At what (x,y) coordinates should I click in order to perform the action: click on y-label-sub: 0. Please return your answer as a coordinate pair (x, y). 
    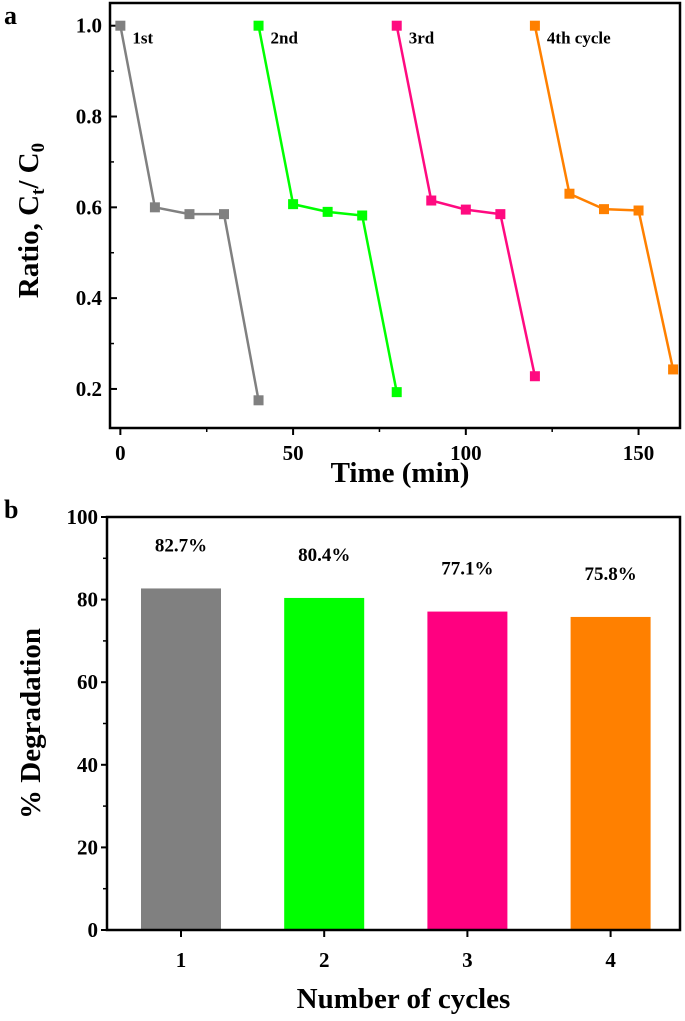
    Looking at the image, I should click on (38, 148).